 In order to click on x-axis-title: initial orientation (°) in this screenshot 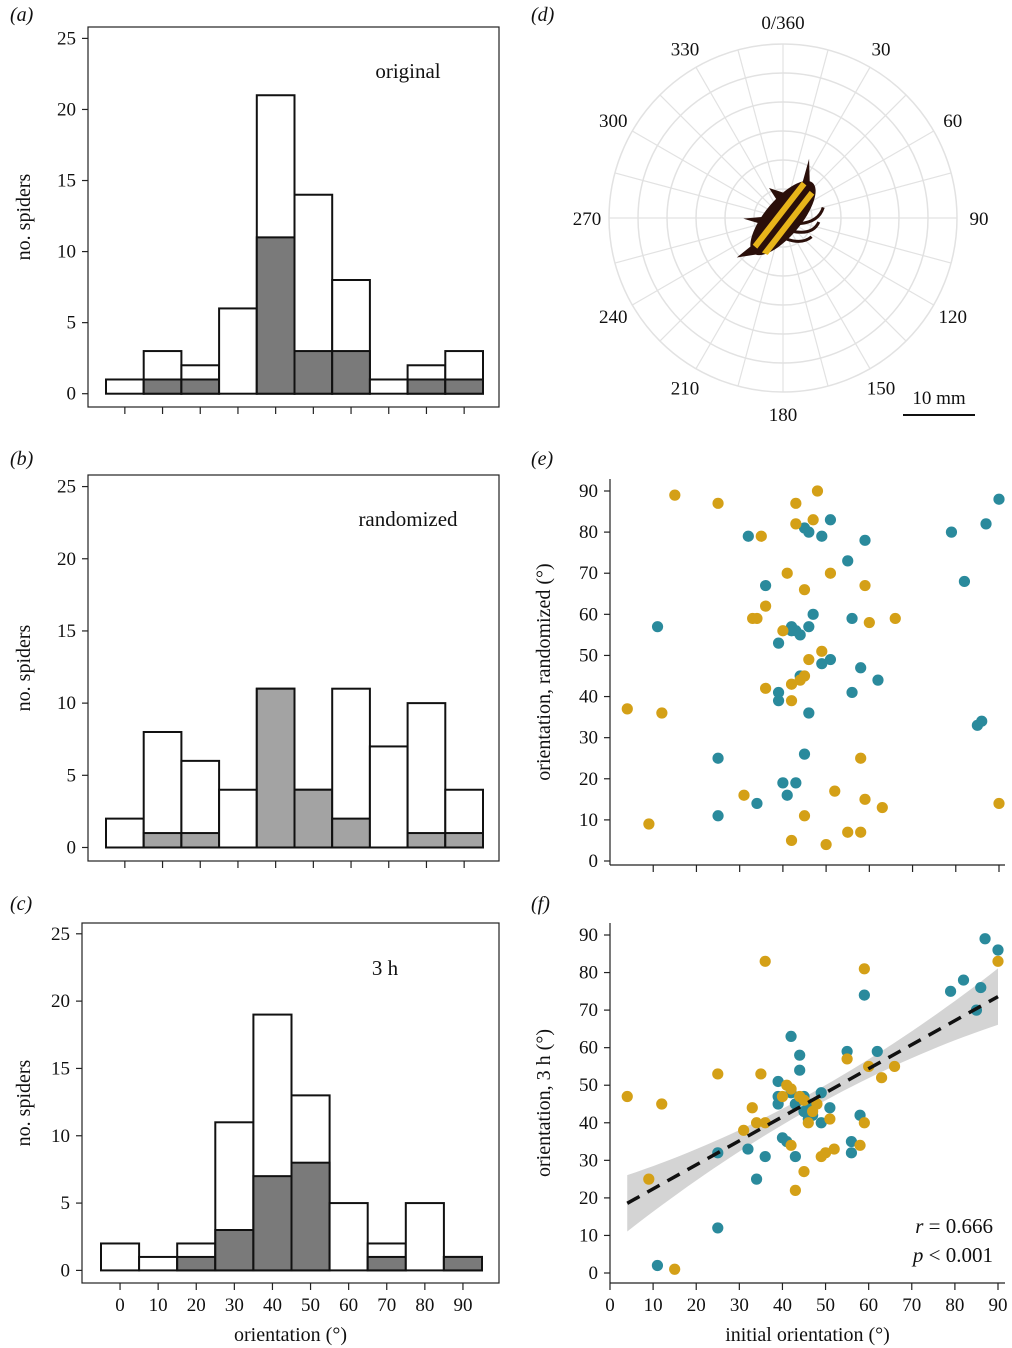, I will do `click(807, 1335)`.